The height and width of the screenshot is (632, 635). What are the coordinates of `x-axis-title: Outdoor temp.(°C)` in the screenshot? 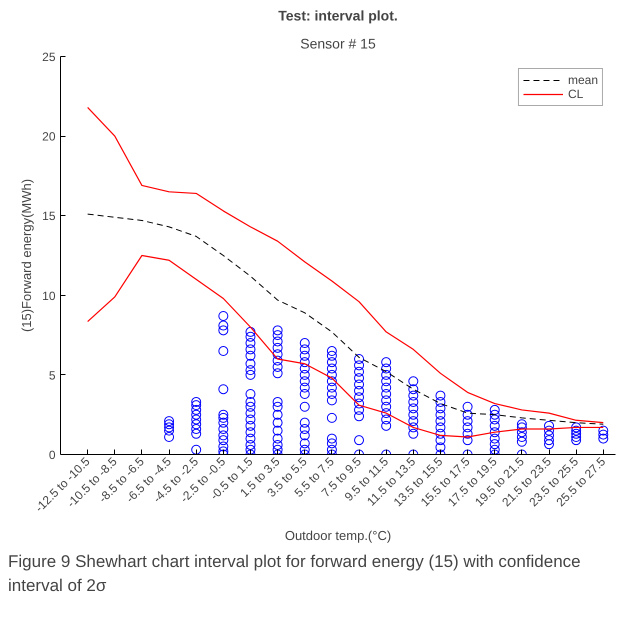 It's located at (338, 535).